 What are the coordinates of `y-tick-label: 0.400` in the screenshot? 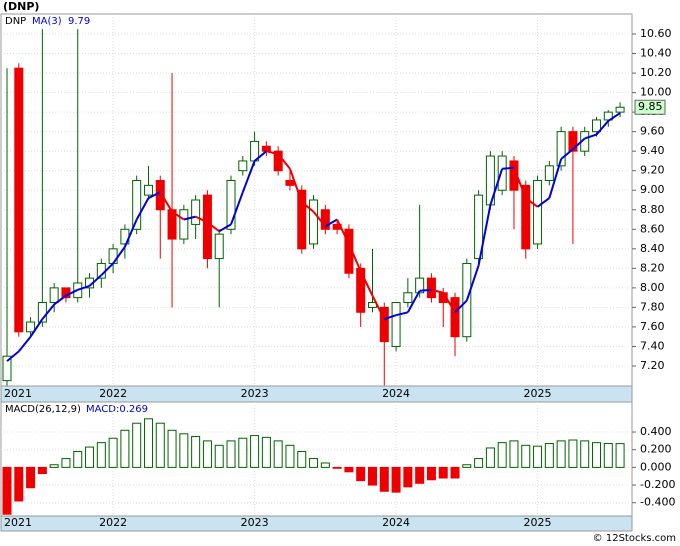 It's located at (656, 431).